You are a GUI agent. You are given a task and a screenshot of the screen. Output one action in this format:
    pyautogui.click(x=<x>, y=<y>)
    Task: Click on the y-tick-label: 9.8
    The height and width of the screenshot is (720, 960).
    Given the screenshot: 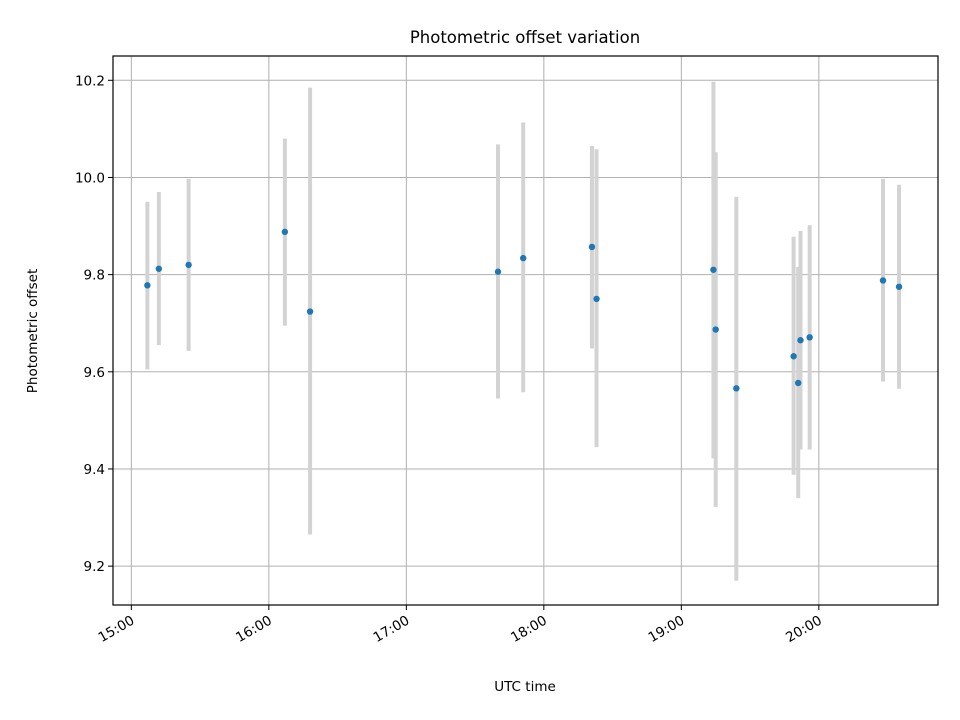 What is the action you would take?
    pyautogui.click(x=94, y=276)
    